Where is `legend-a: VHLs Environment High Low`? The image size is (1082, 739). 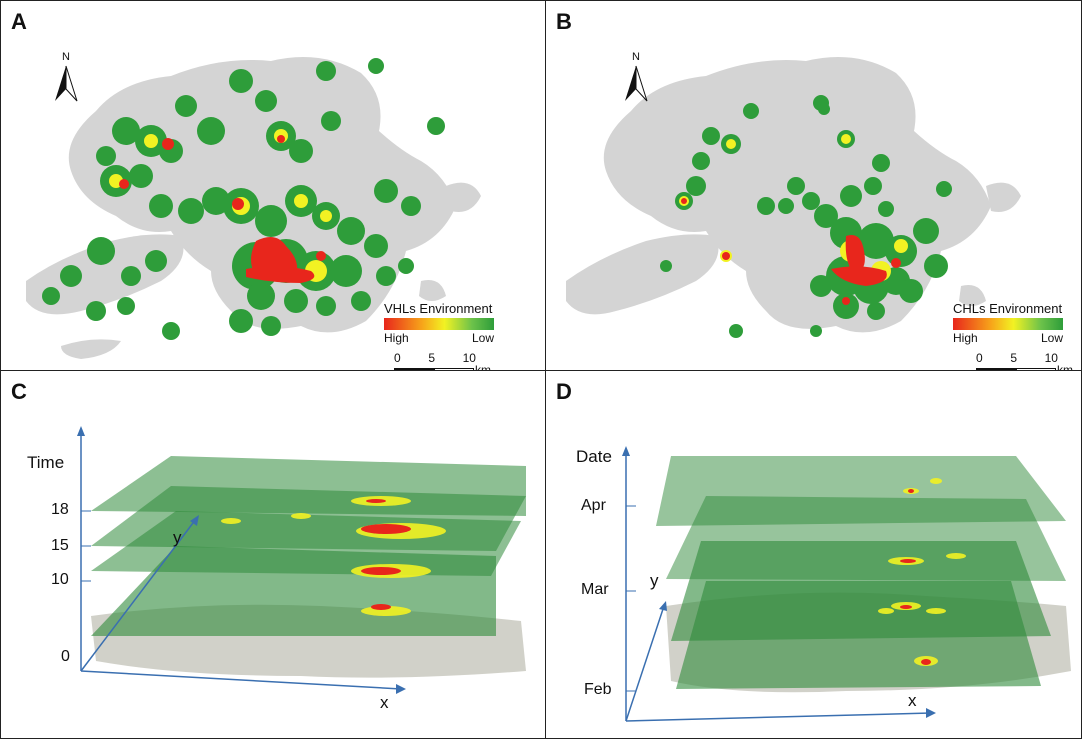
legend-a: VHLs Environment High Low is located at coordinates (439, 323).